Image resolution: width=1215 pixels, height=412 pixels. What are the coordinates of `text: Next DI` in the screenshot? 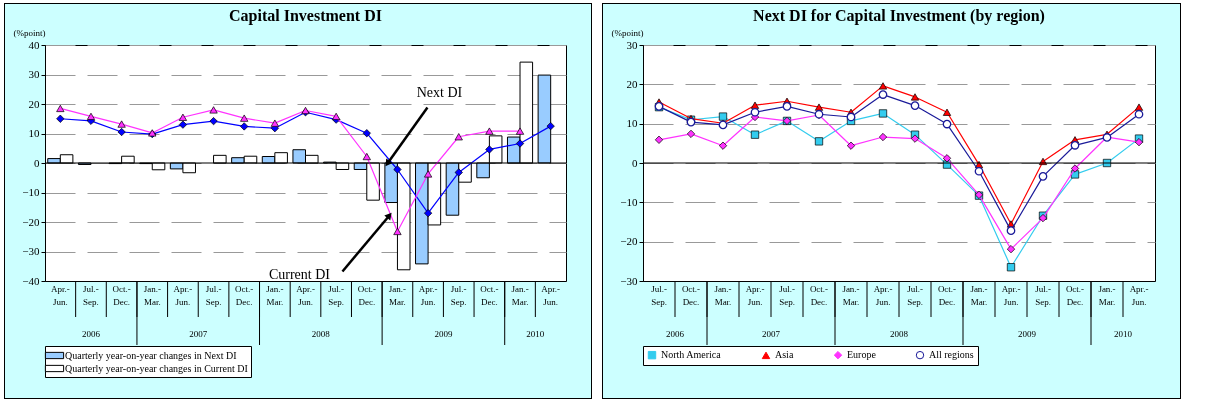 It's located at (439, 93).